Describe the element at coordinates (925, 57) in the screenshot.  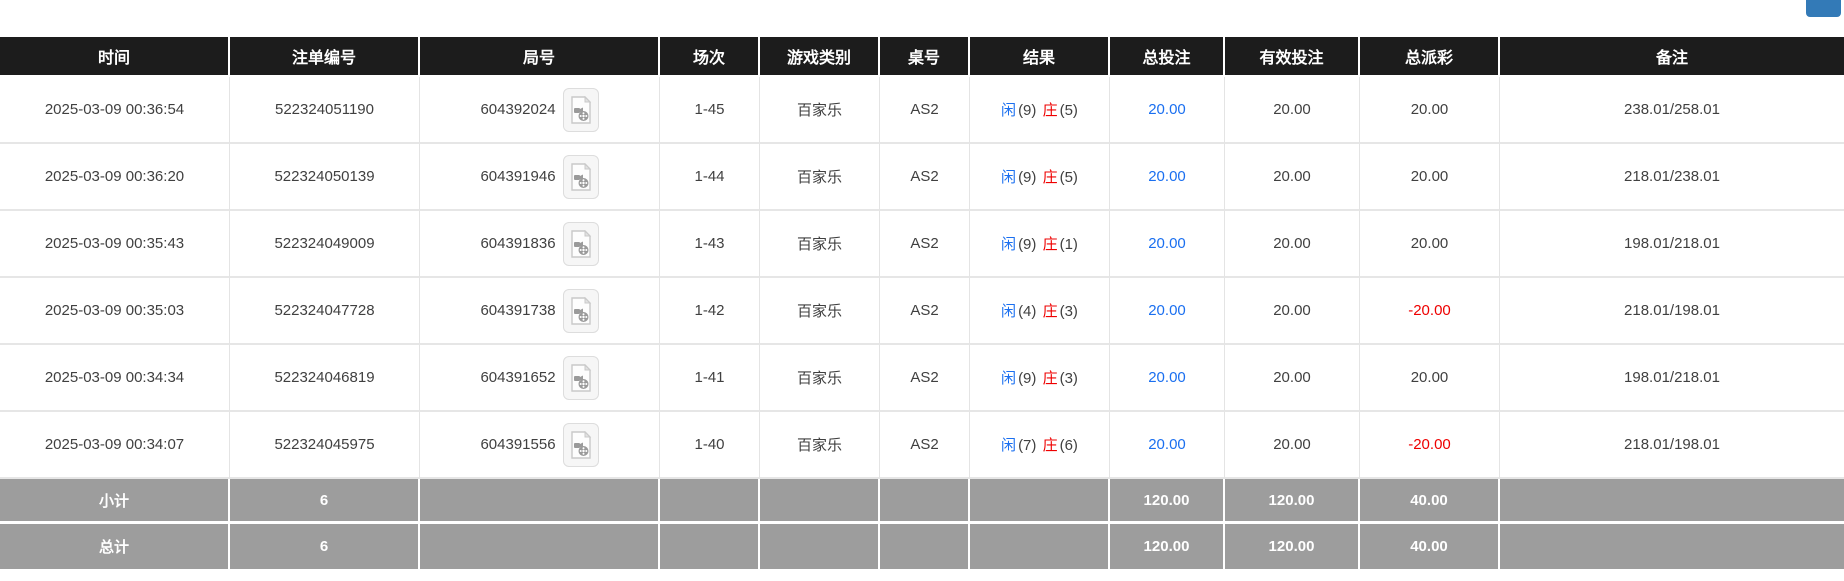
I see `col-header-table-no: 桌号` at that location.